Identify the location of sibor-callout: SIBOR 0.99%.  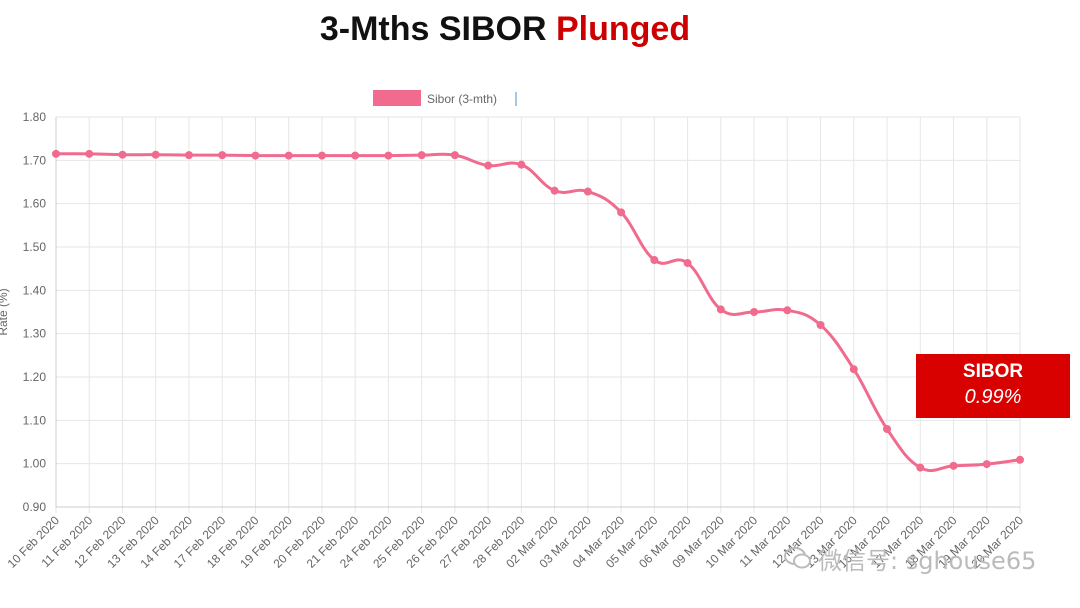
(993, 386).